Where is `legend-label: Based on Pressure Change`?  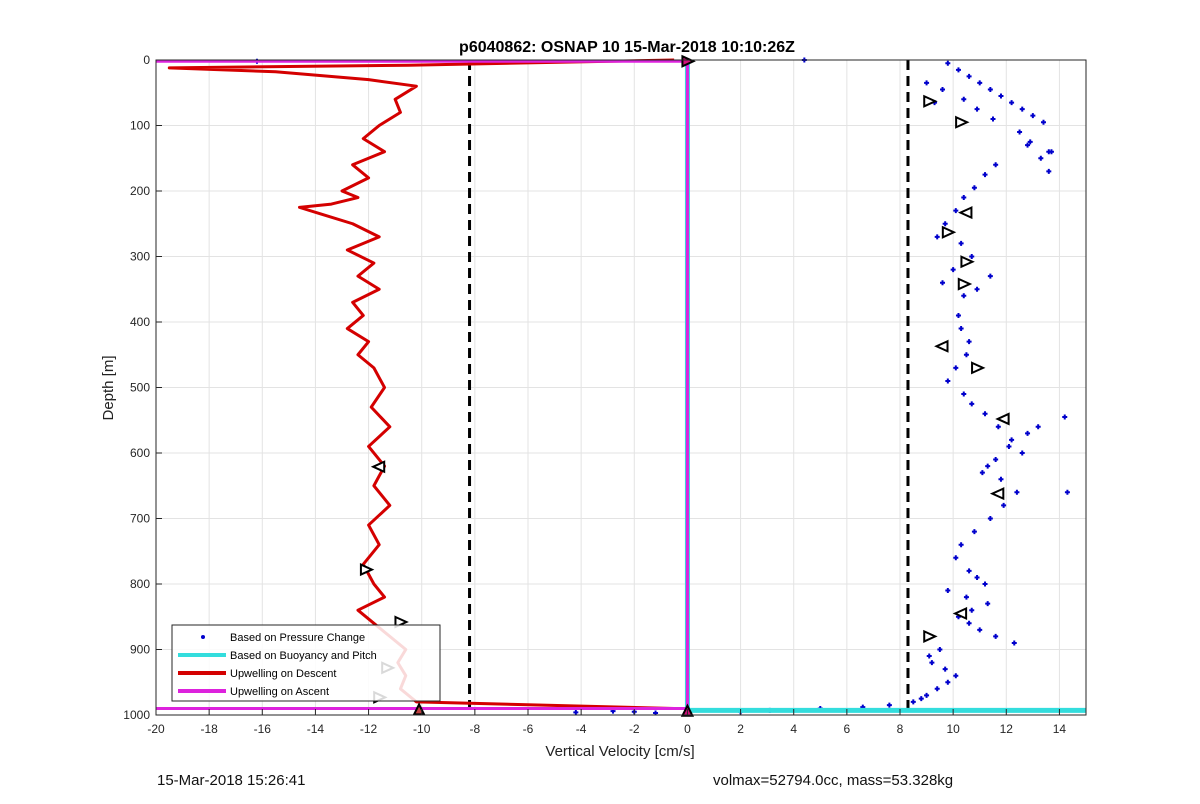
legend-label: Based on Pressure Change is located at coordinates (297, 638).